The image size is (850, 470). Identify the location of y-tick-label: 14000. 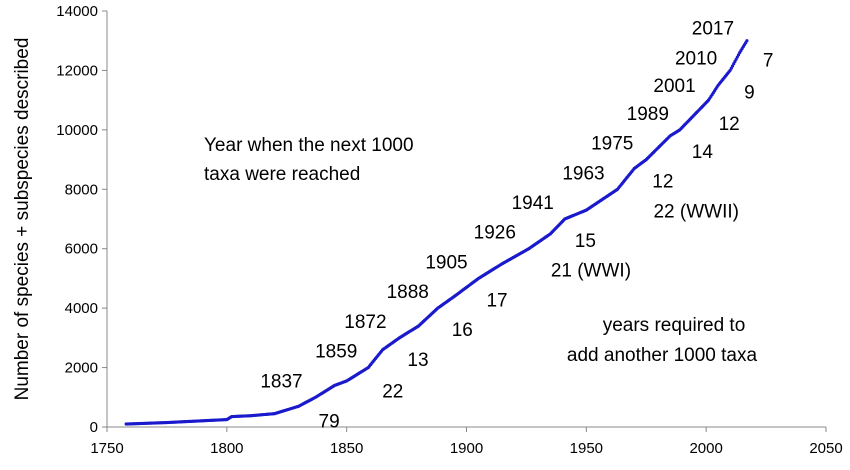
(77, 11).